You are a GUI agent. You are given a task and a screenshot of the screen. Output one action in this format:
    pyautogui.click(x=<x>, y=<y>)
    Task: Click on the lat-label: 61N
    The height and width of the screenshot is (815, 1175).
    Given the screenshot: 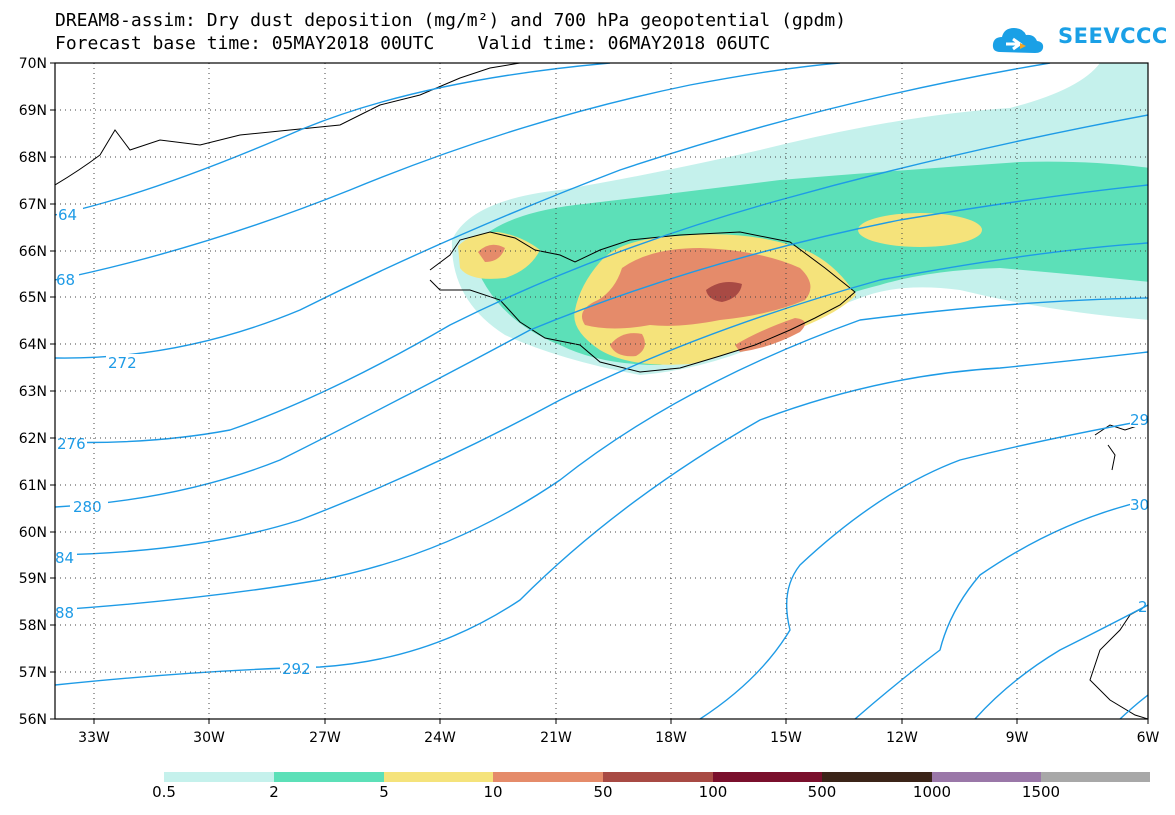 What is the action you would take?
    pyautogui.click(x=33, y=486)
    